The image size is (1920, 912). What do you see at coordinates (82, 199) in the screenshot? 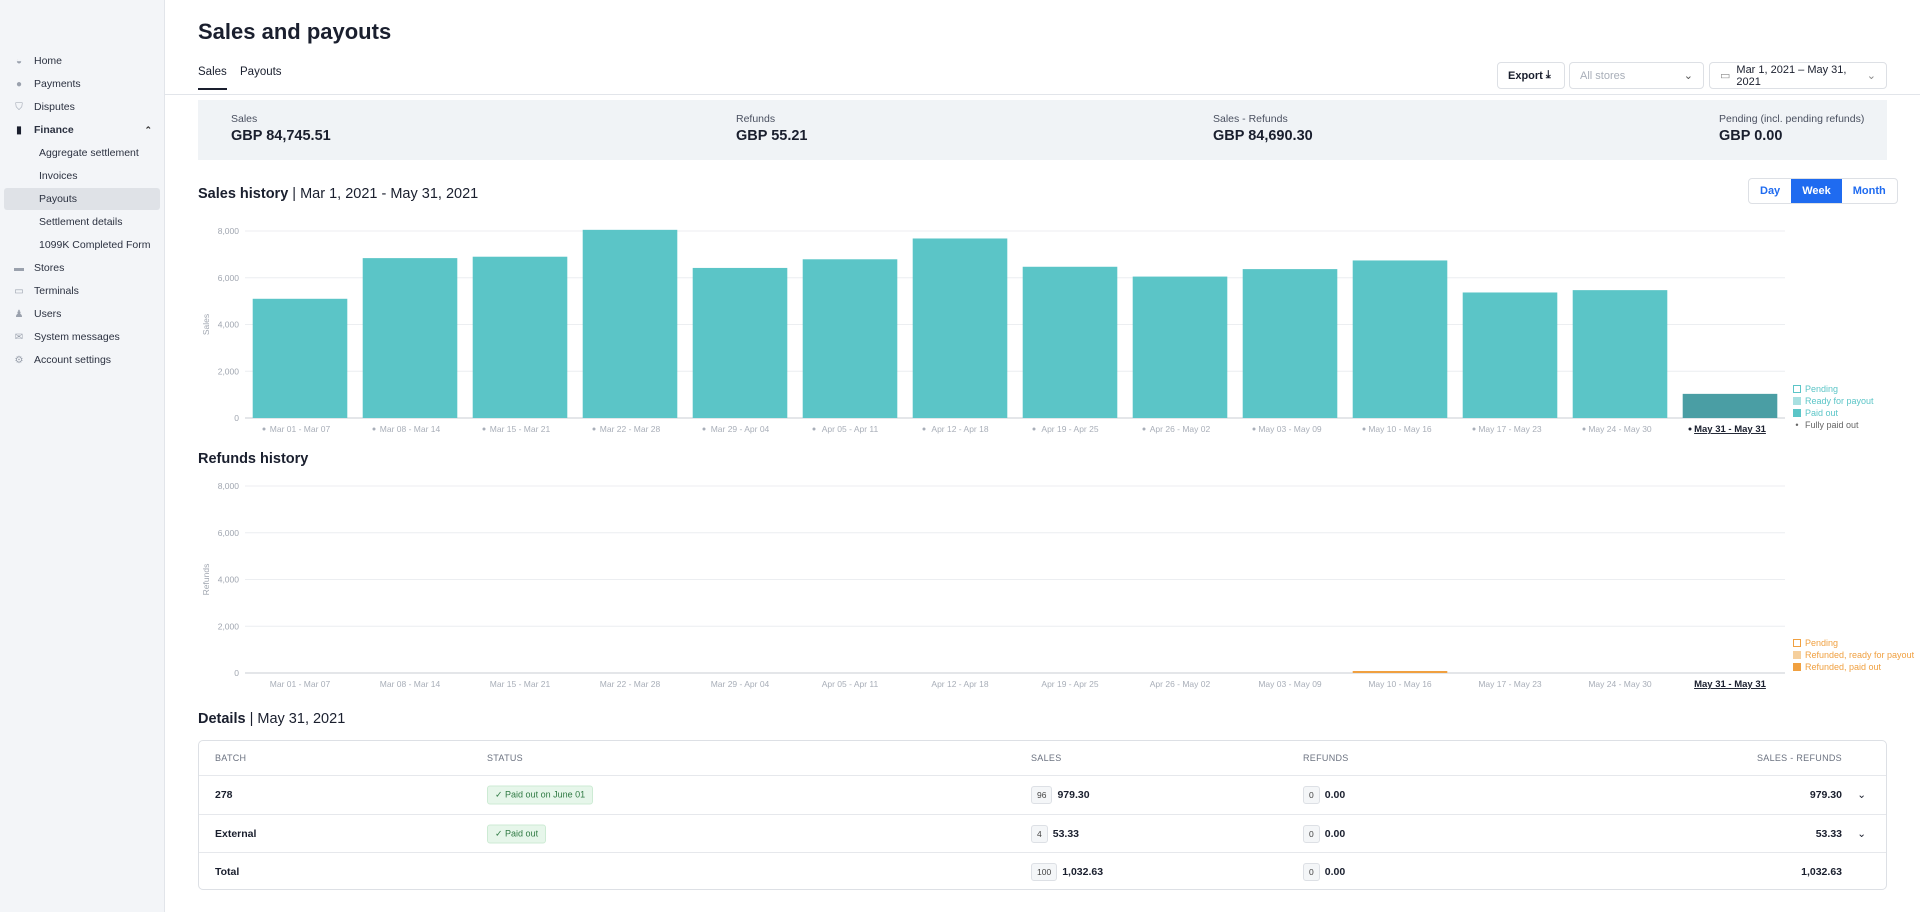
I see `sidebar-item-payouts: Payouts` at bounding box center [82, 199].